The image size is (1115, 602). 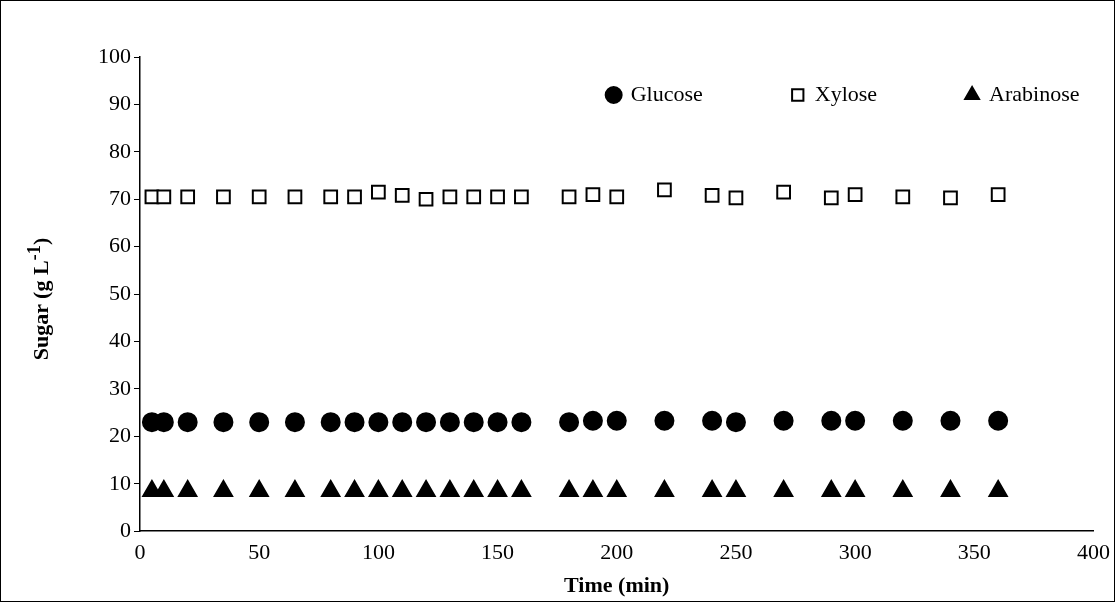 I want to click on y-tick-label: 0, so click(x=125, y=529).